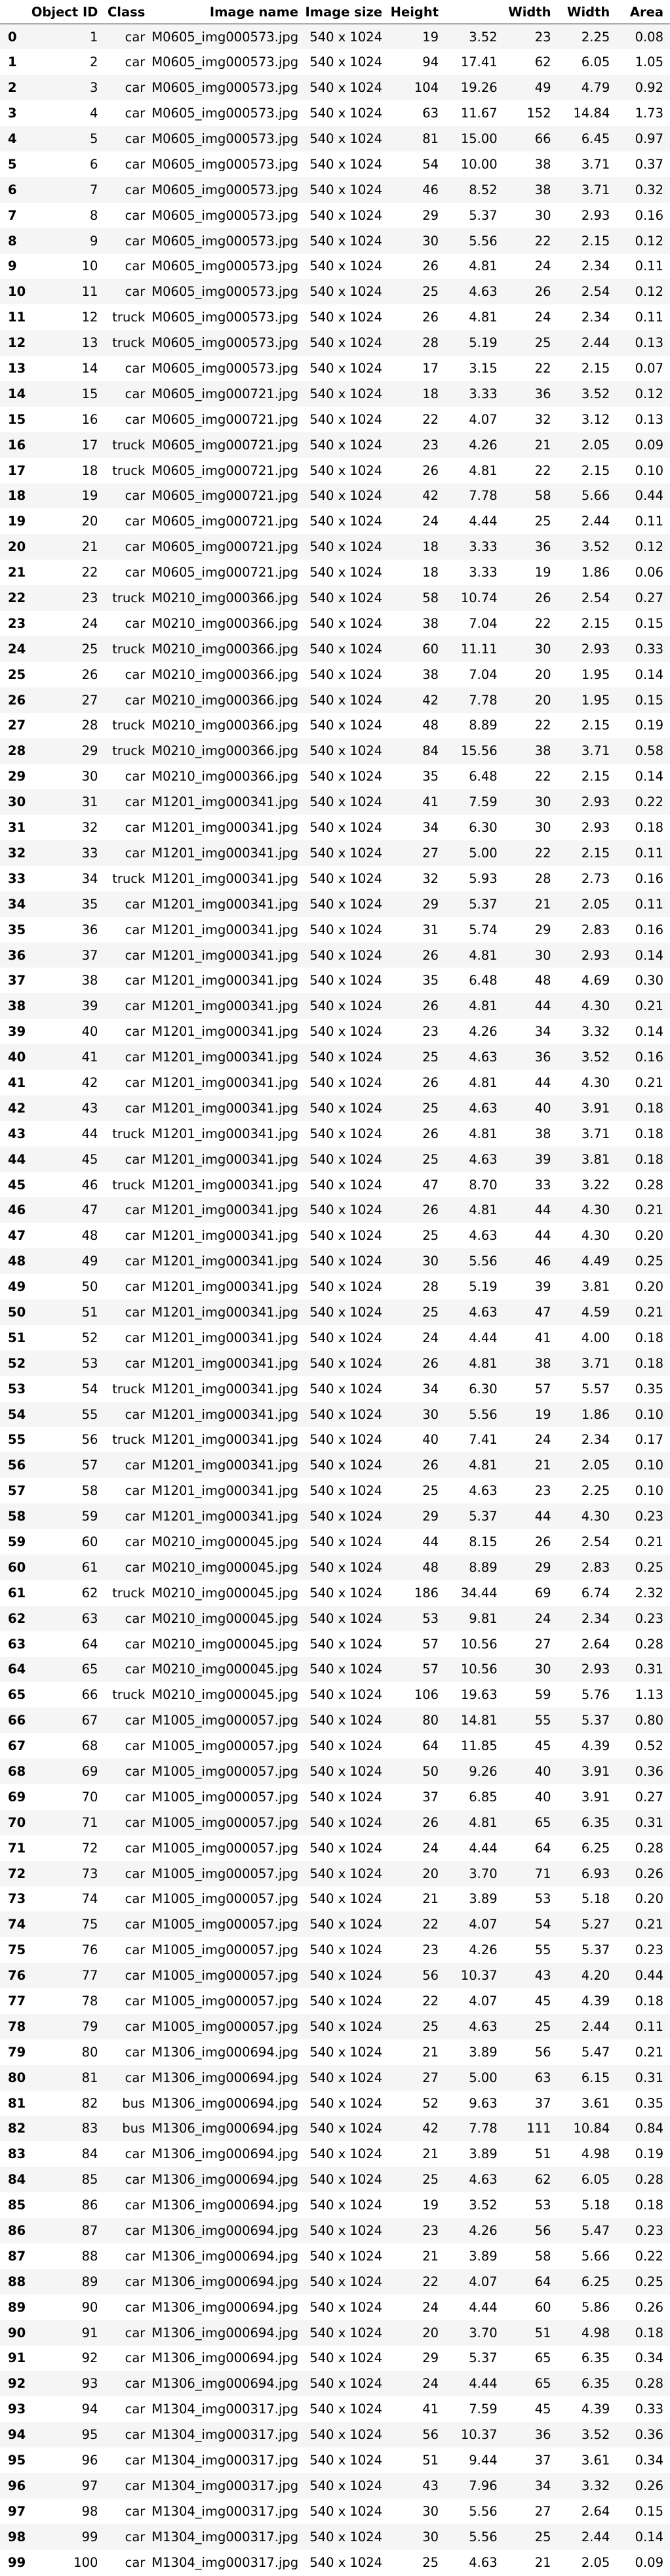 This screenshot has height=2576, width=670. What do you see at coordinates (427, 1695) in the screenshot?
I see `table-cell: 106` at bounding box center [427, 1695].